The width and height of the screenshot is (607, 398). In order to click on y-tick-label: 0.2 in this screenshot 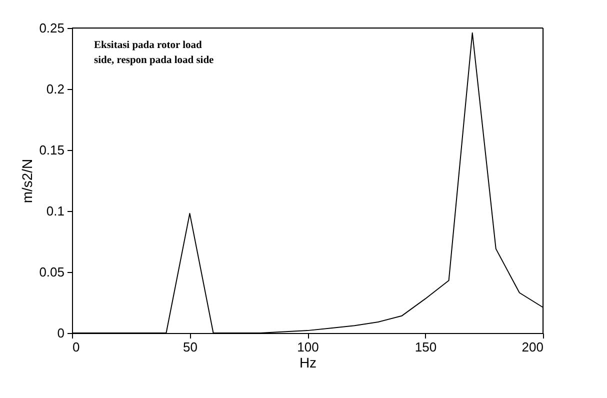, I will do `click(55, 89)`.